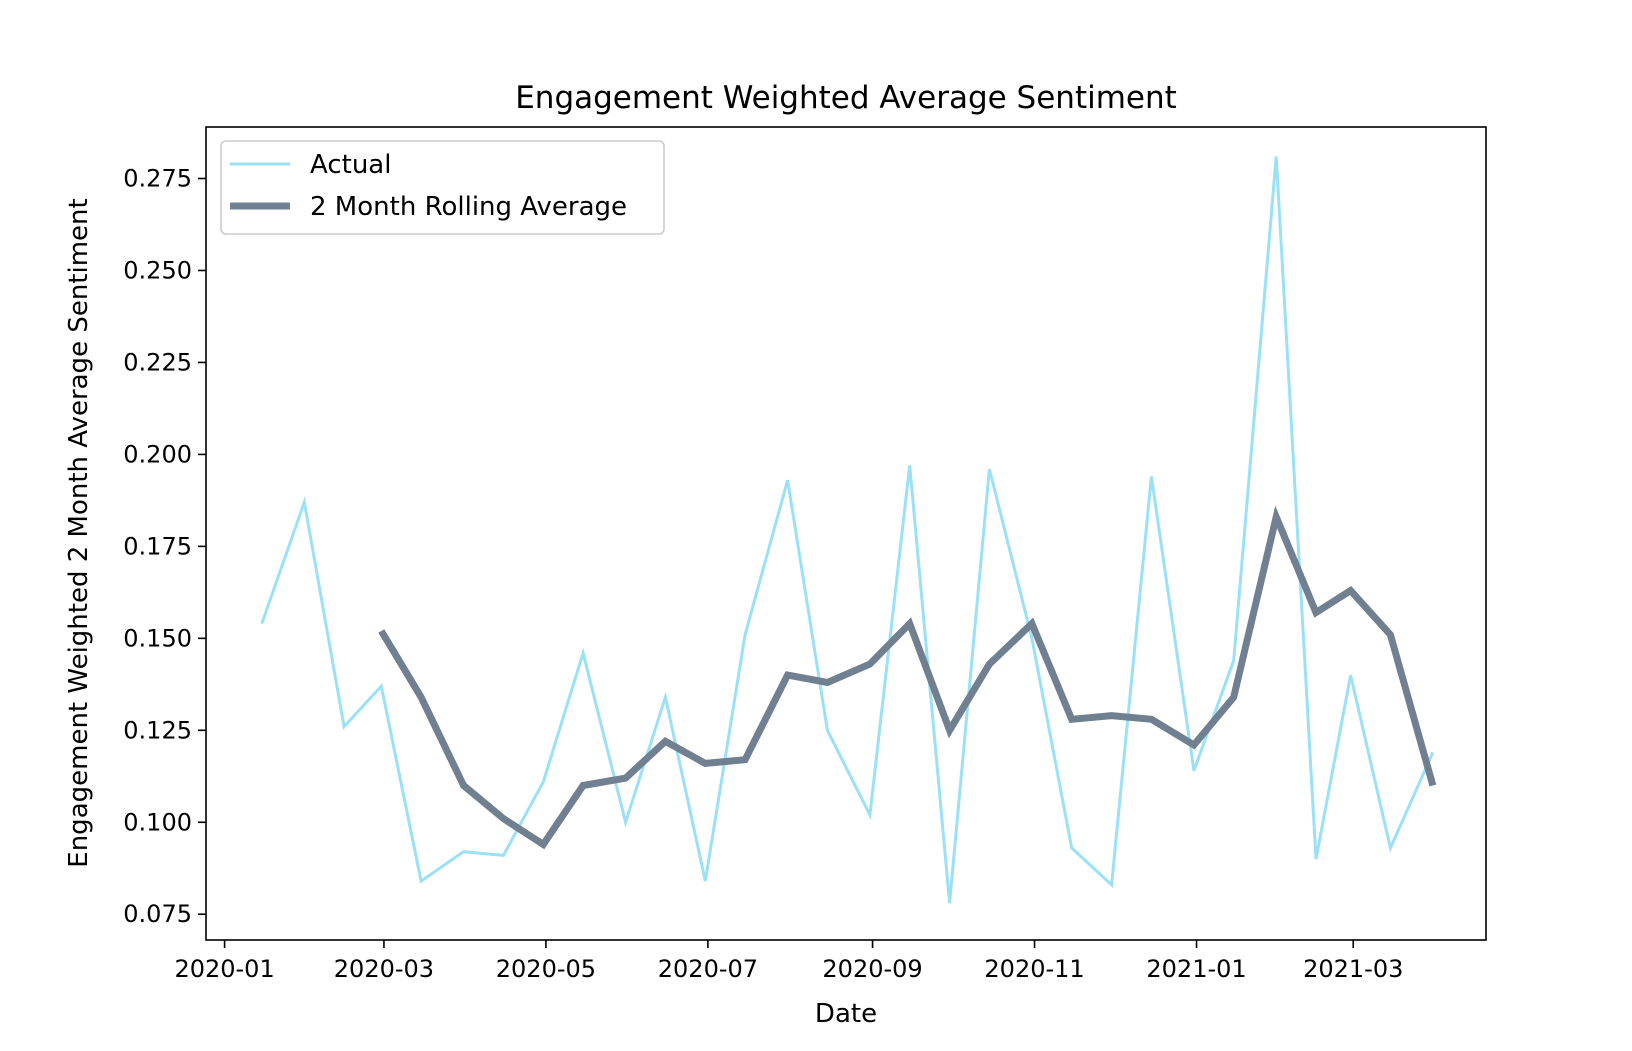 The height and width of the screenshot is (1051, 1632). I want to click on legend: Actual 2 Month Rolling Average, so click(442, 187).